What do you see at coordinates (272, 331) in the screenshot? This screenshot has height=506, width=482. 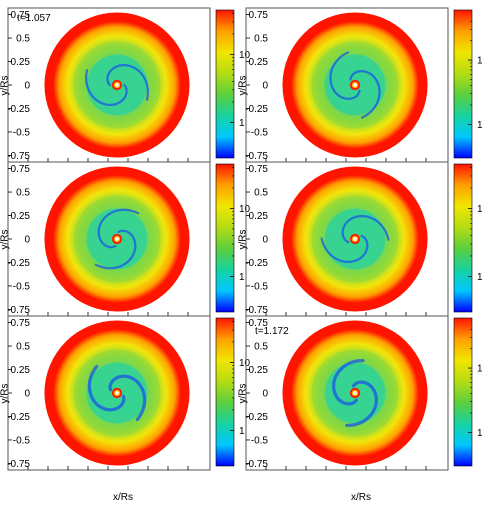 I see `time-annotation: t=1.172` at bounding box center [272, 331].